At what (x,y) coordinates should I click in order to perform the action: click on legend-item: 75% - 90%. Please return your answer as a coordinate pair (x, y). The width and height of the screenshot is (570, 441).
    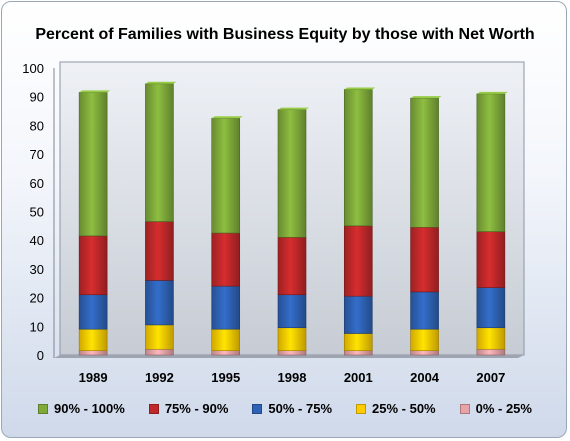
    Looking at the image, I should click on (188, 408).